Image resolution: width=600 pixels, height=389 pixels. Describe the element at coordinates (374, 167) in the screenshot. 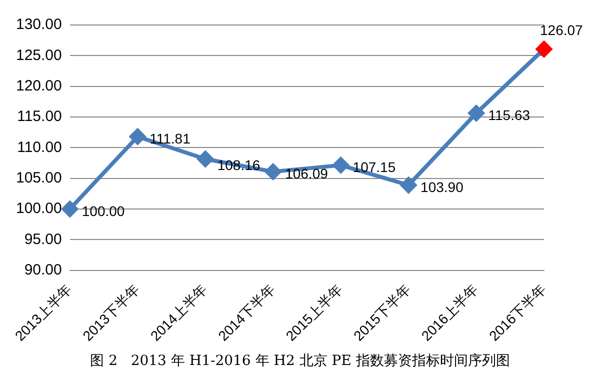

I see `data-label: 107.15` at that location.